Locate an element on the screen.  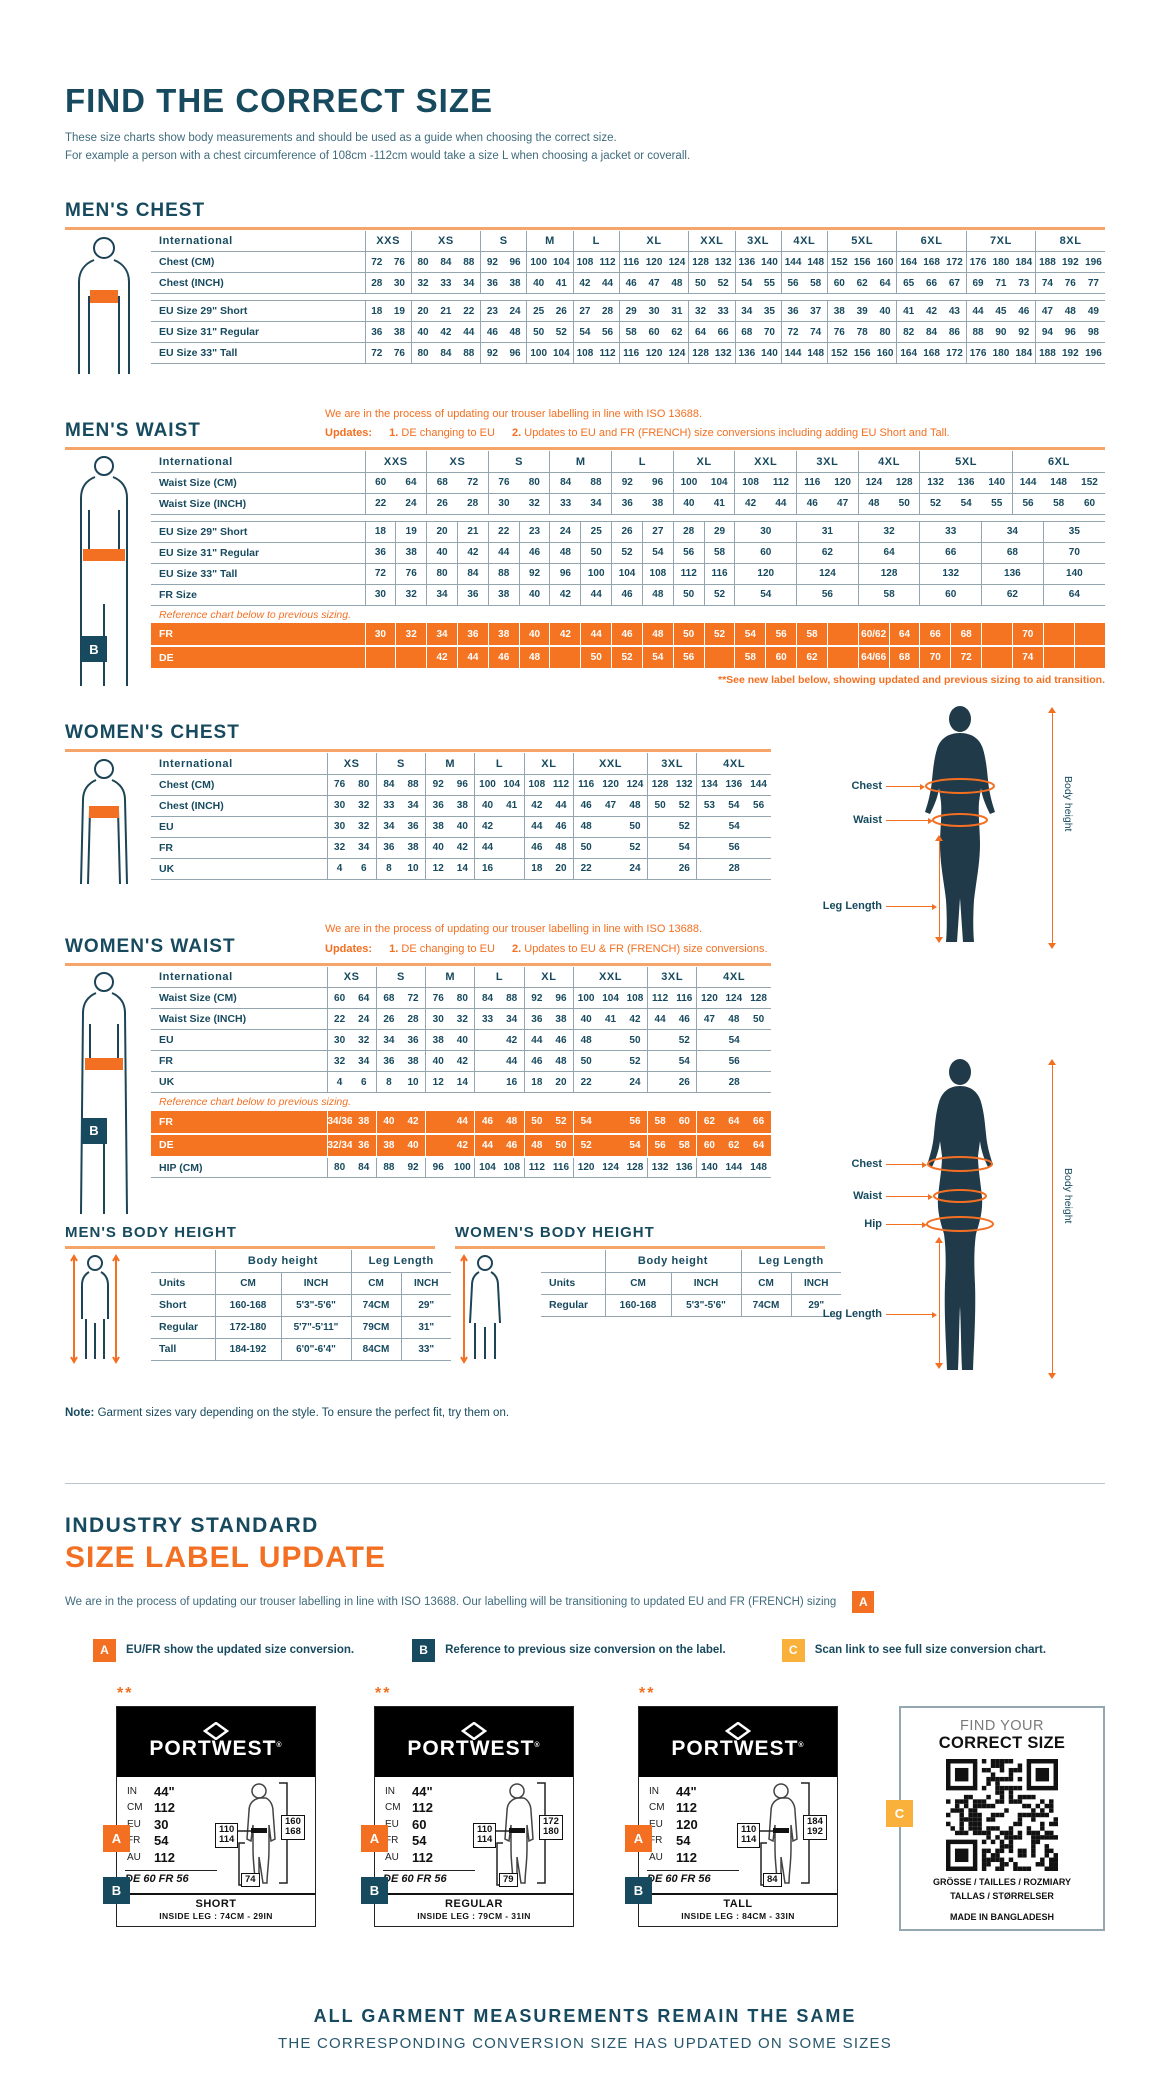
table-cell: 92 is located at coordinates (492, 262).